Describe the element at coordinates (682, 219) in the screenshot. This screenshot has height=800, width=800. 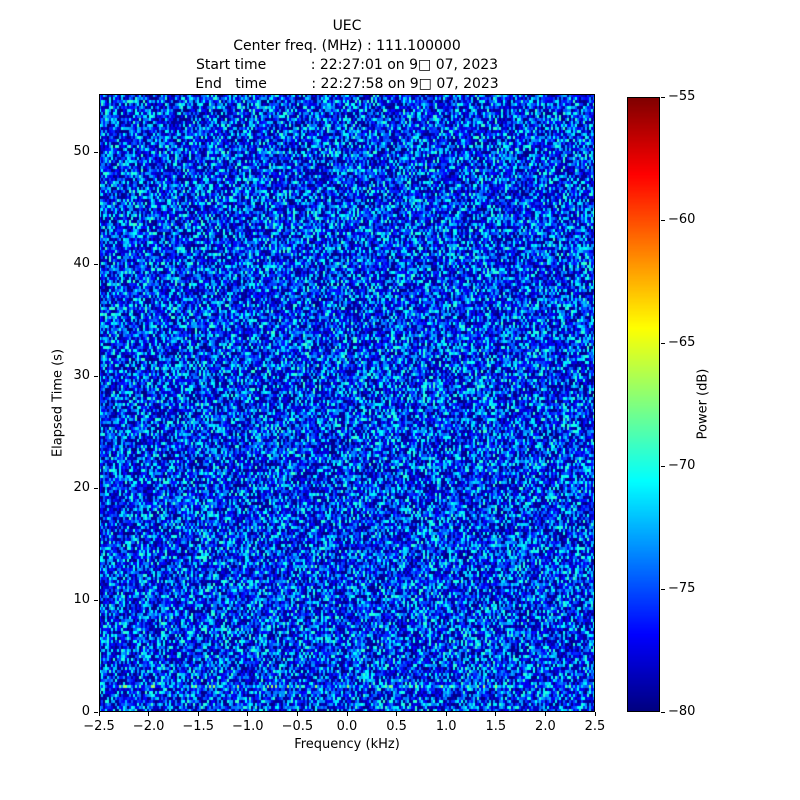
I see `colorbar-tick-label: −60` at that location.